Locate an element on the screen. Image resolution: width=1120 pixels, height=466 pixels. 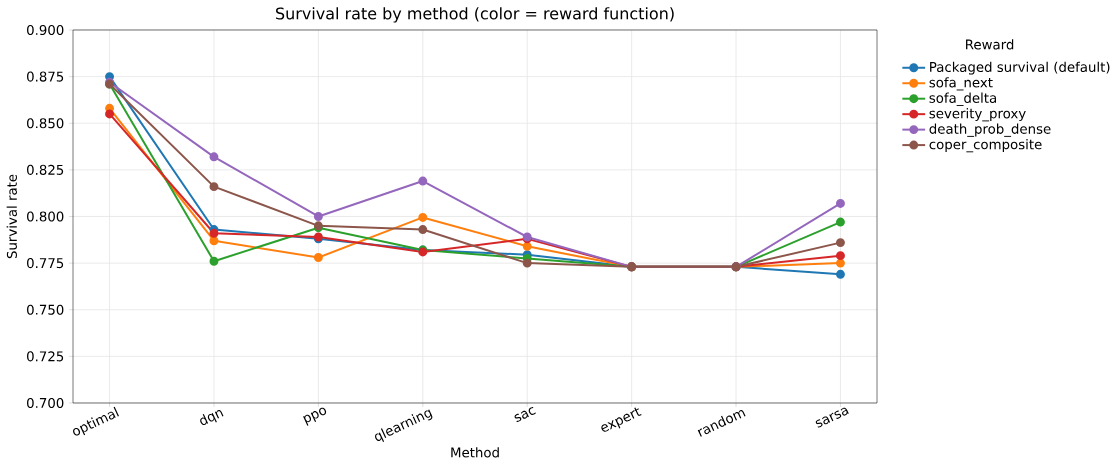
legend-label: sofa_delta is located at coordinates (962, 99).